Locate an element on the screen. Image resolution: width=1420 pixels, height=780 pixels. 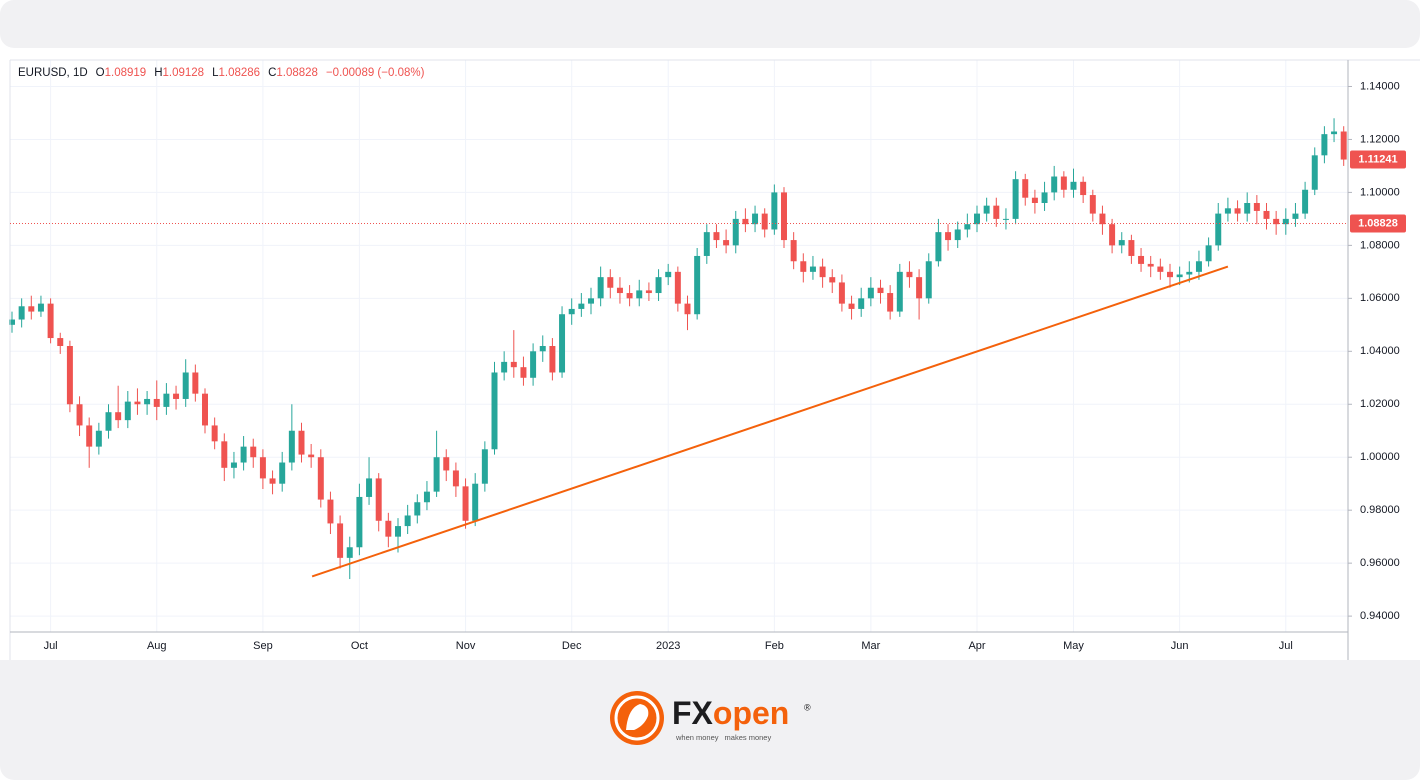
y-tick-label: 0.96000 is located at coordinates (1380, 563).